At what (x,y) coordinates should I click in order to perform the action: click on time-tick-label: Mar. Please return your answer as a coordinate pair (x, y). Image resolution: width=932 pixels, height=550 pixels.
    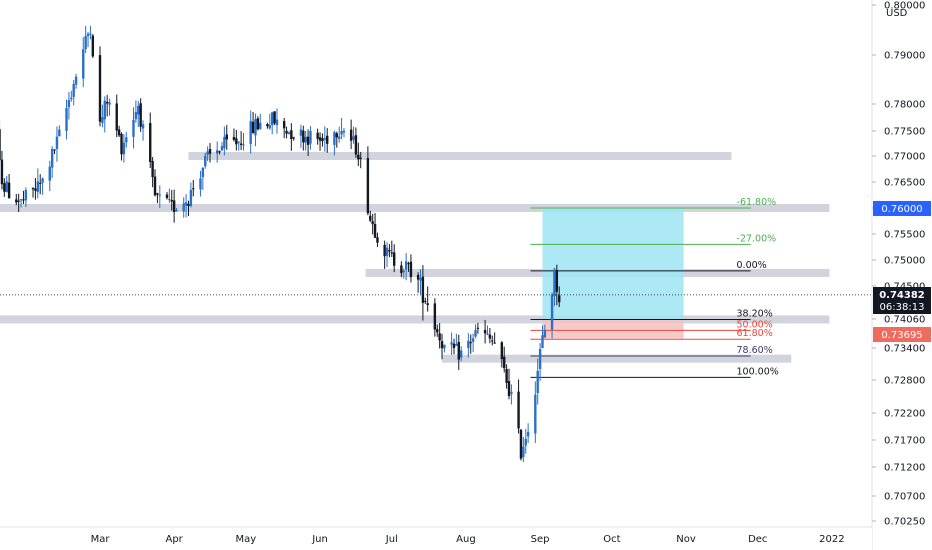
    Looking at the image, I should click on (101, 539).